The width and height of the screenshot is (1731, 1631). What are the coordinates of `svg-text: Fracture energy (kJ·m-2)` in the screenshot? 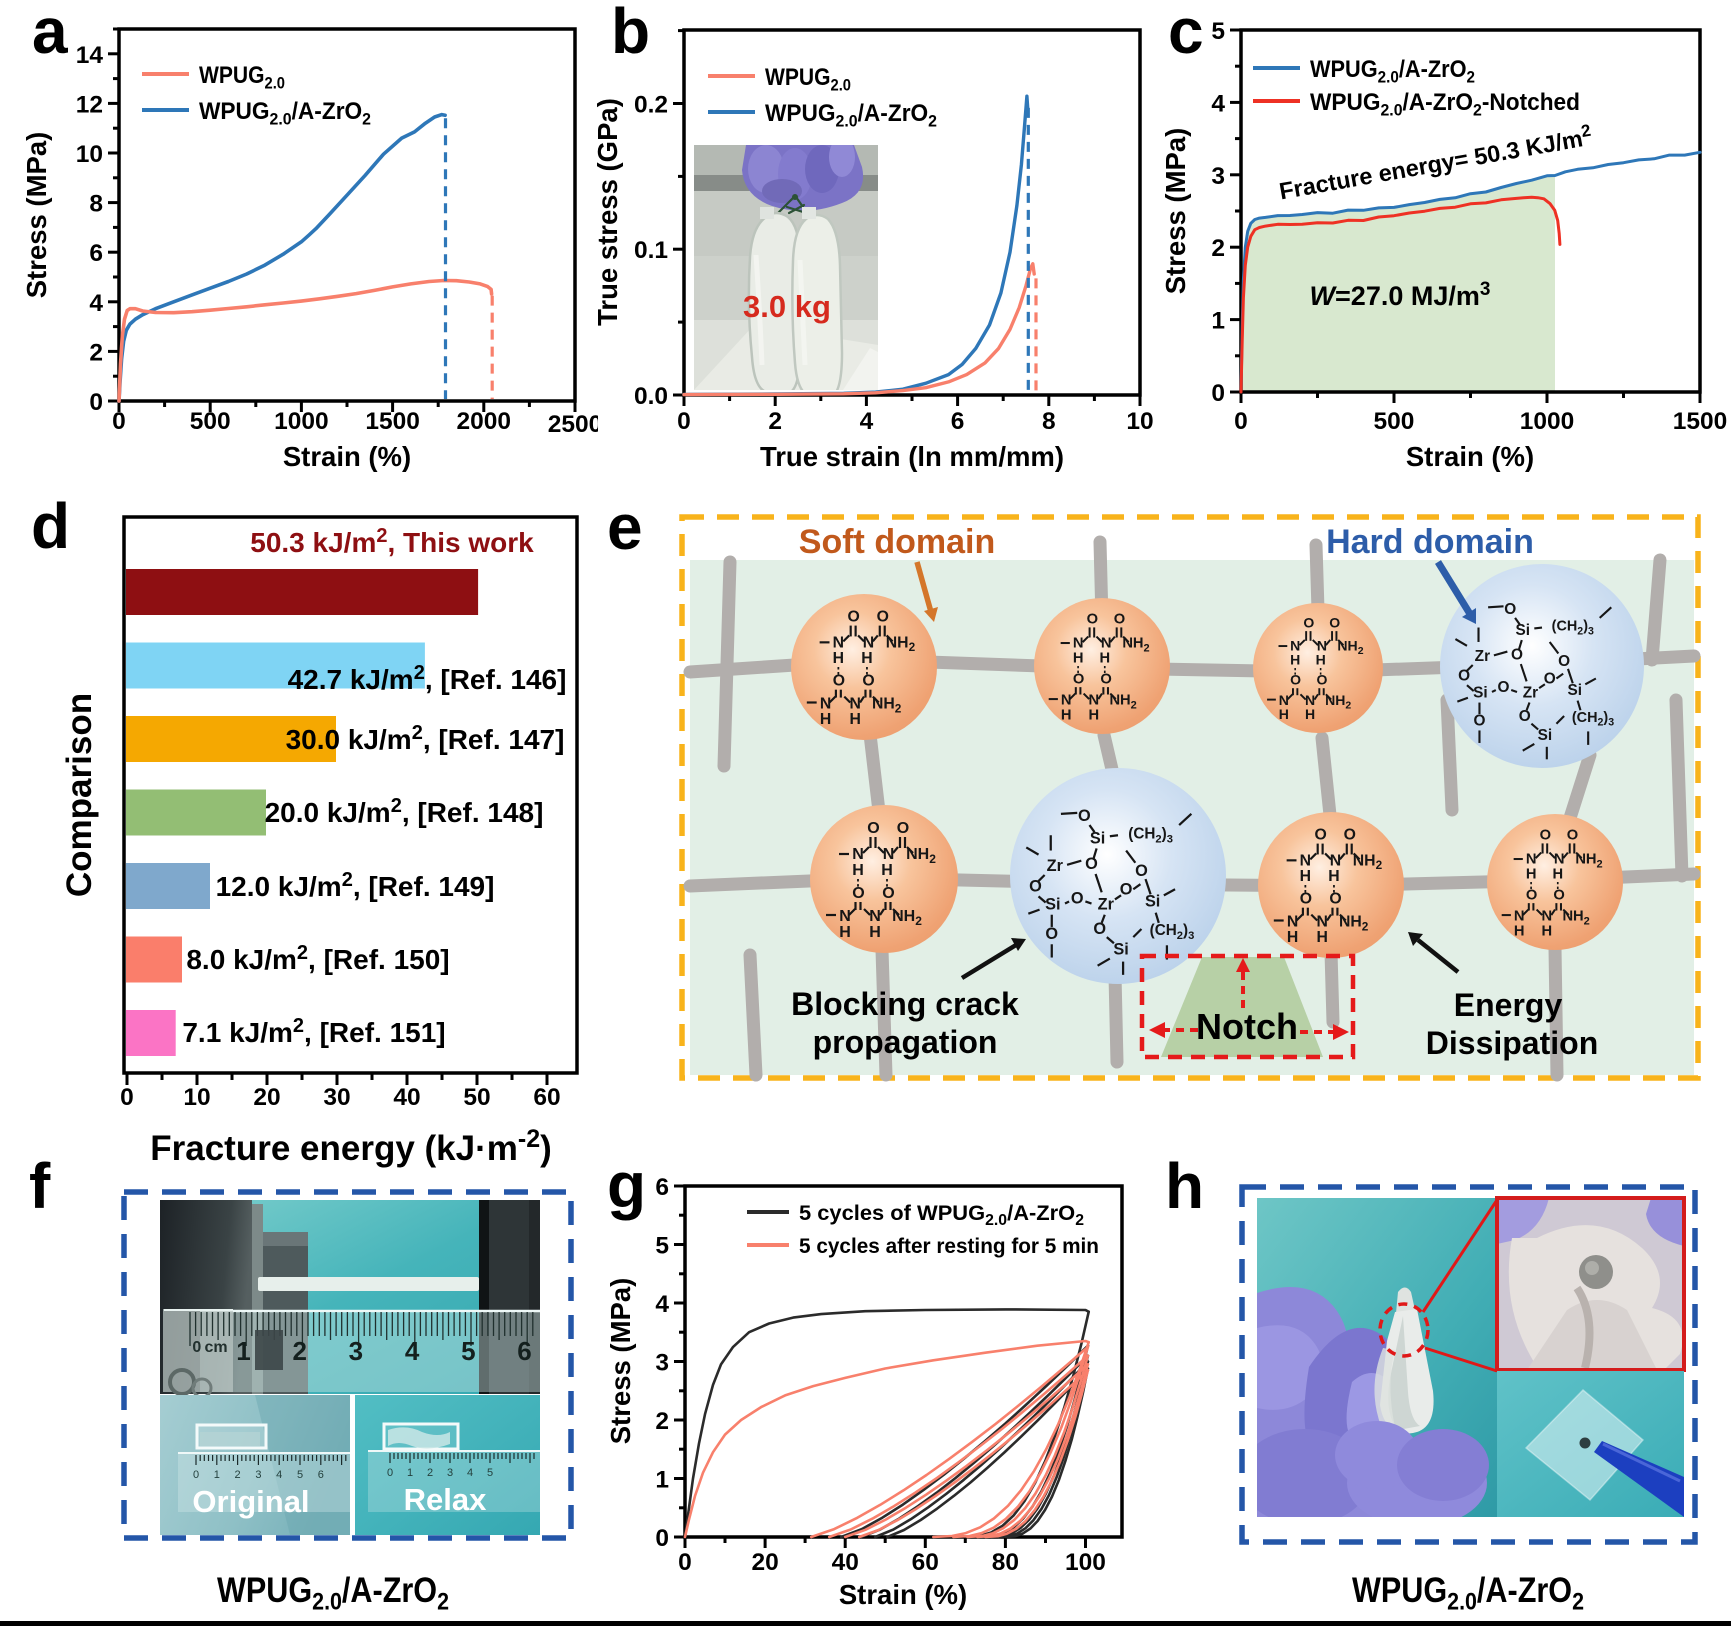 It's located at (351, 1146).